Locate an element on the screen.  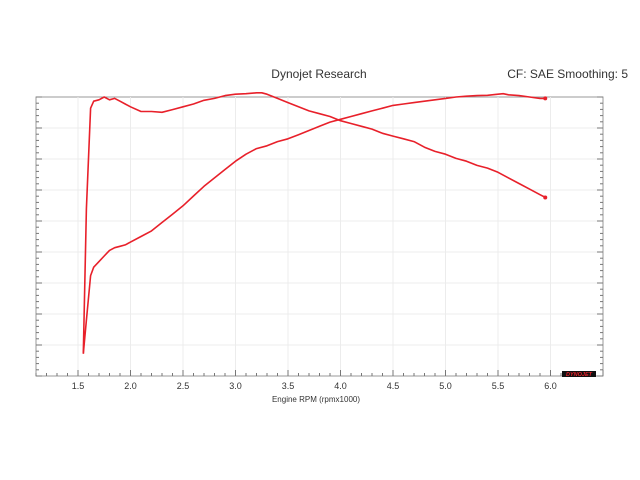
dynojet-logo: DYNOJET is located at coordinates (579, 374).